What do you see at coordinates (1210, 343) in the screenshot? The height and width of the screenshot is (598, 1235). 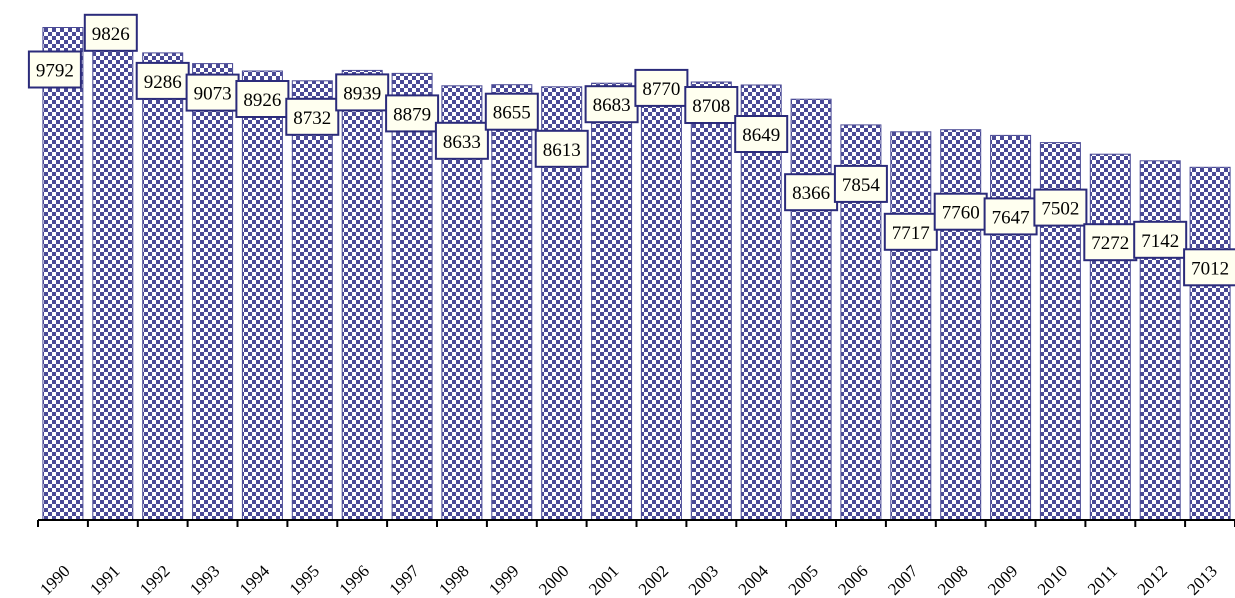 I see `bar-2013` at bounding box center [1210, 343].